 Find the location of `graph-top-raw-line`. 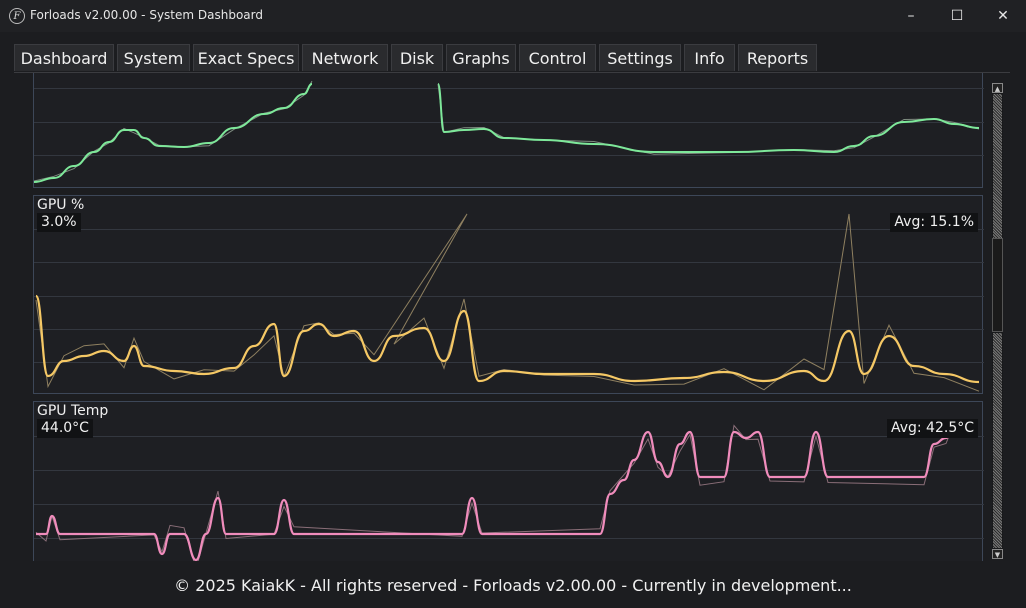

graph-top-raw-line is located at coordinates (708, 119).